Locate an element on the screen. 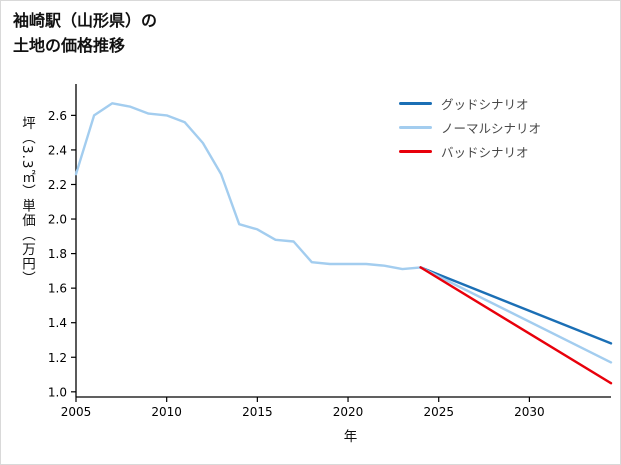 The height and width of the screenshot is (465, 621). legend-item-normal: ノーマルシナリオ is located at coordinates (470, 127).